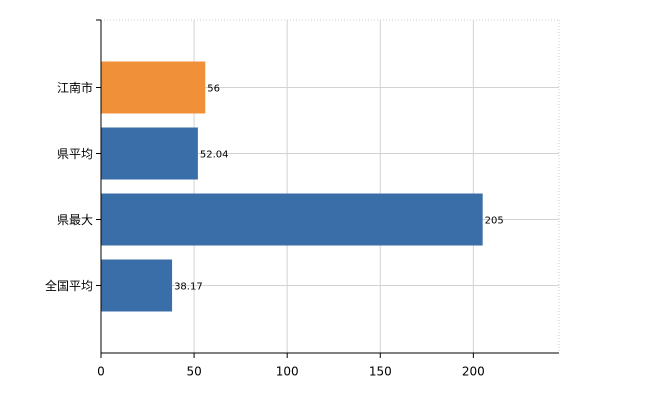 The height and width of the screenshot is (400, 650). Describe the element at coordinates (188, 287) in the screenshot. I see `value-label: 38.17` at that location.